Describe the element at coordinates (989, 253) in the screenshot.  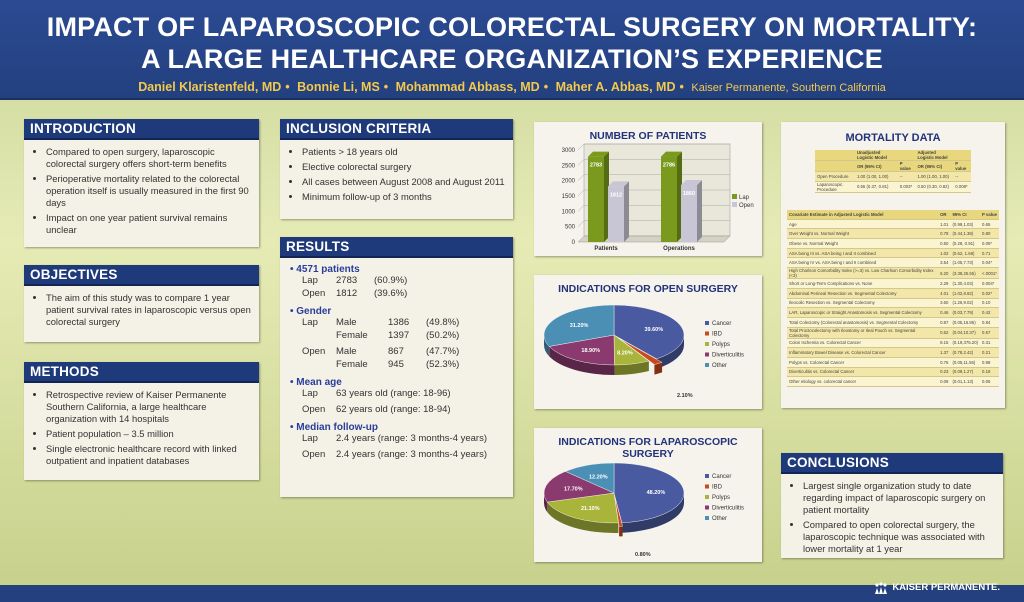
I see `table-cell: 0.71` at that location.